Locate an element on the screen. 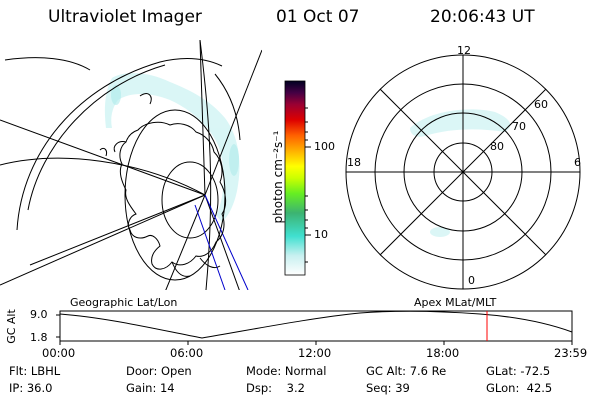 The height and width of the screenshot is (400, 600). lat-label-60: 60 is located at coordinates (541, 104).